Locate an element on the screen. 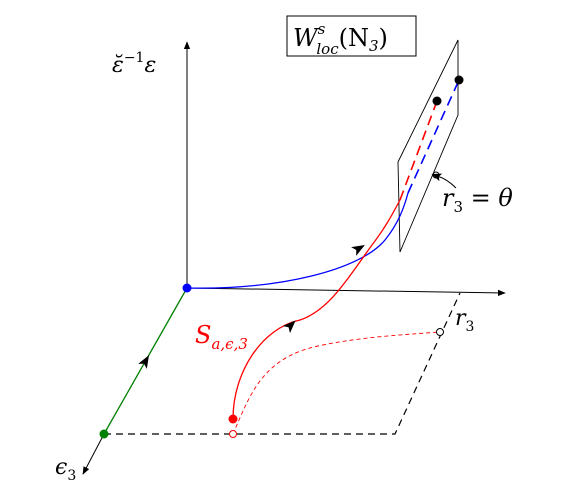 Image resolution: width=581 pixels, height=490 pixels. r3-axis-label: r3 is located at coordinates (464, 320).